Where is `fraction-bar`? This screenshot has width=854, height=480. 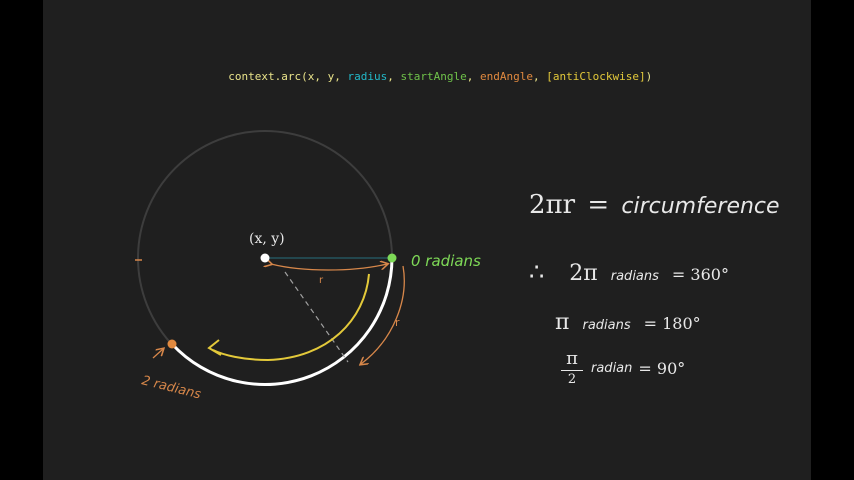 fraction-bar is located at coordinates (572, 370).